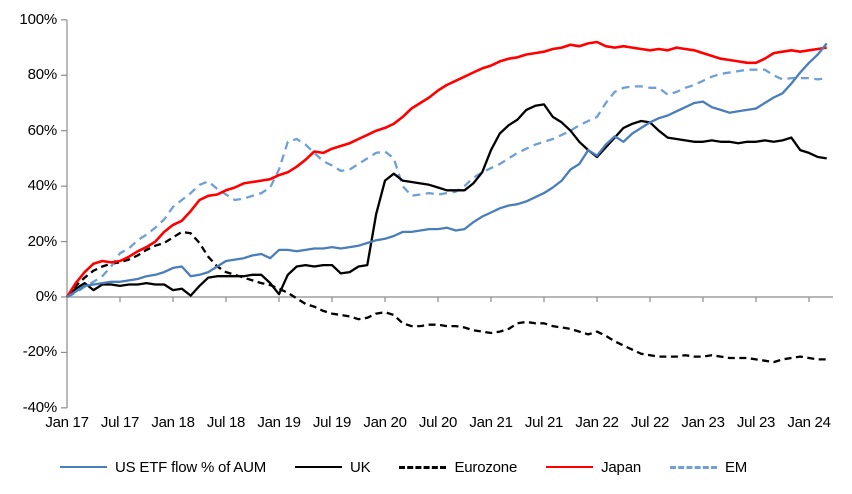  Describe the element at coordinates (67, 422) in the screenshot. I see `x-axis-label: Jan 17` at that location.